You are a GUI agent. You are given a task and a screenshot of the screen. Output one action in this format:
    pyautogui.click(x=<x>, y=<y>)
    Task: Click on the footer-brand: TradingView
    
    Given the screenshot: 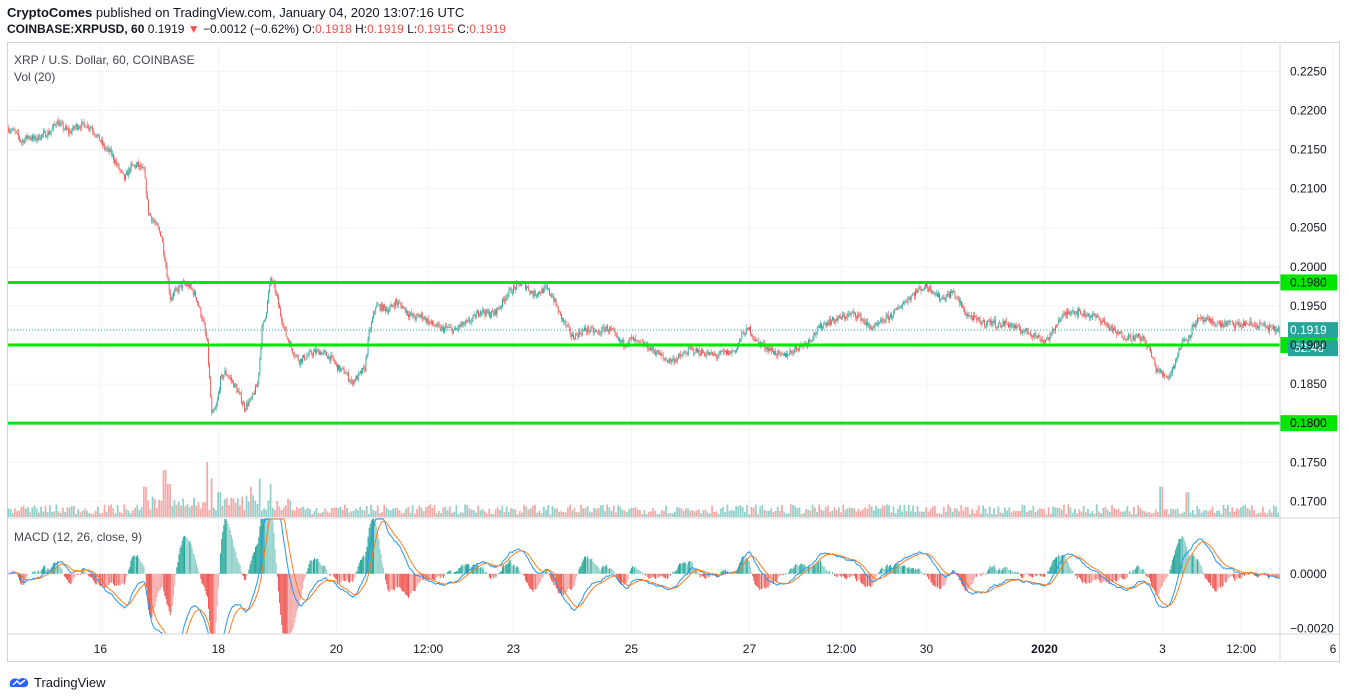 What is the action you would take?
    pyautogui.click(x=57, y=682)
    